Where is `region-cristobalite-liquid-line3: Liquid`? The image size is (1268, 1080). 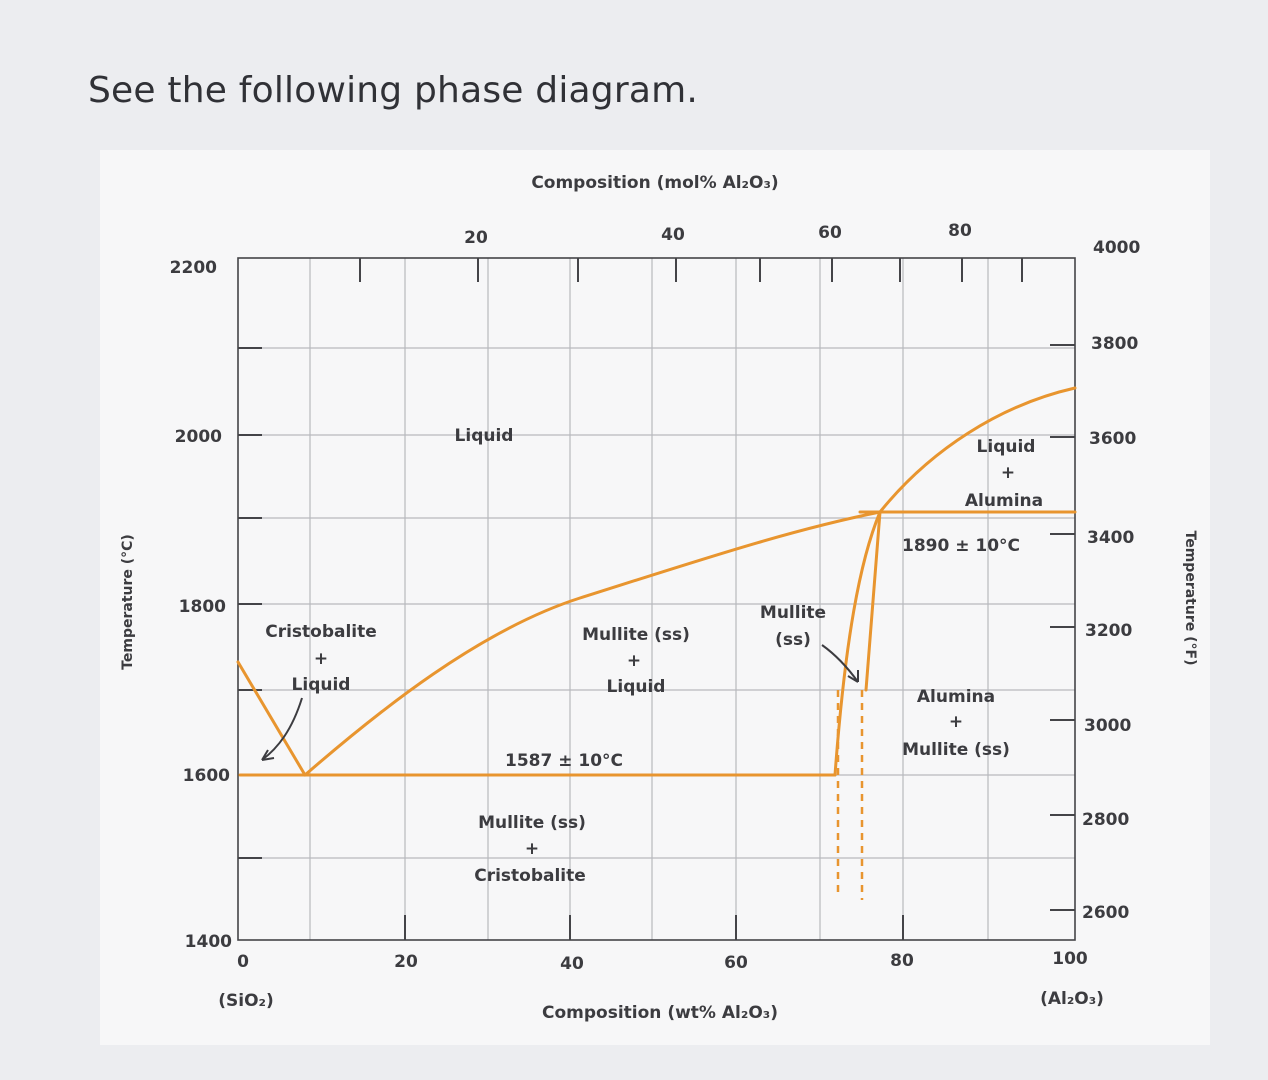
region-cristobalite-liquid-line3: Liquid is located at coordinates (321, 685).